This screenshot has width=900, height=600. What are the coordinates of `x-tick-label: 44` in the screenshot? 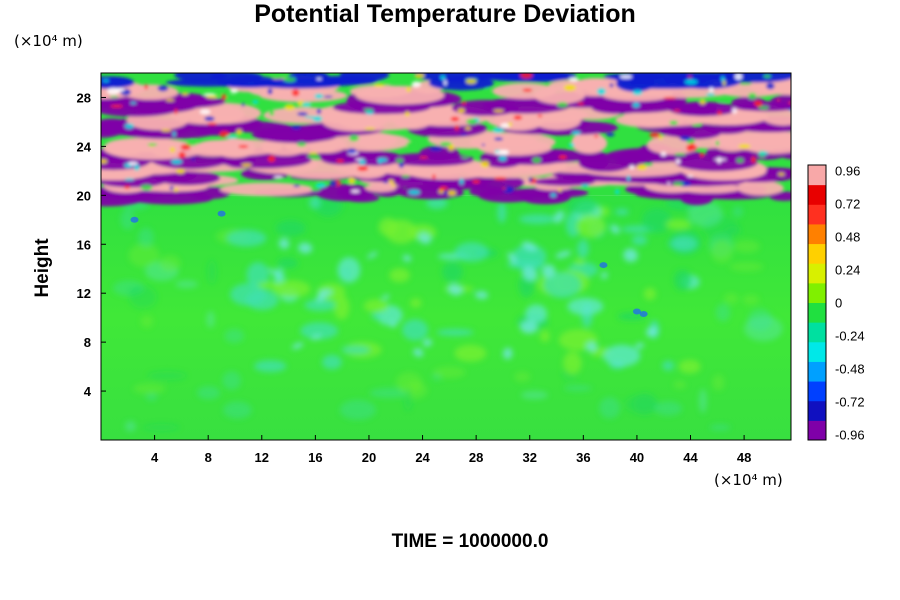 It's located at (690, 457).